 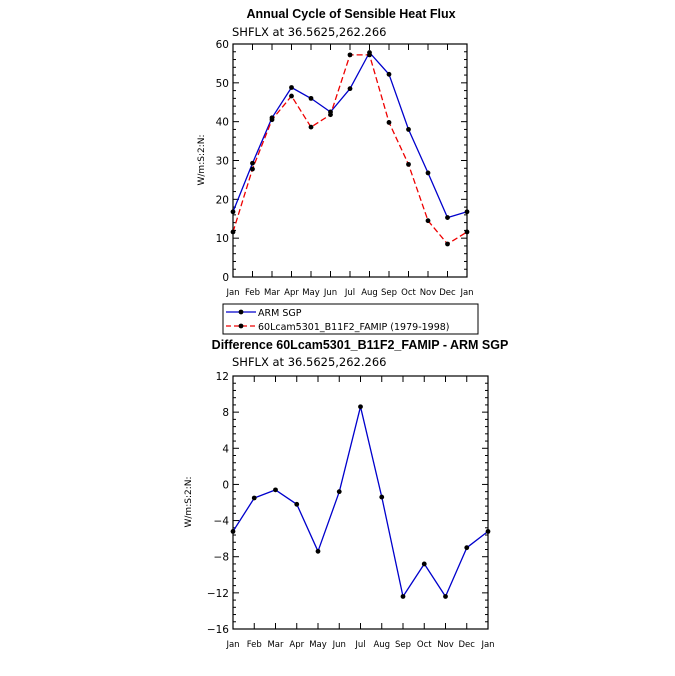 I want to click on legend-box, so click(x=350, y=319).